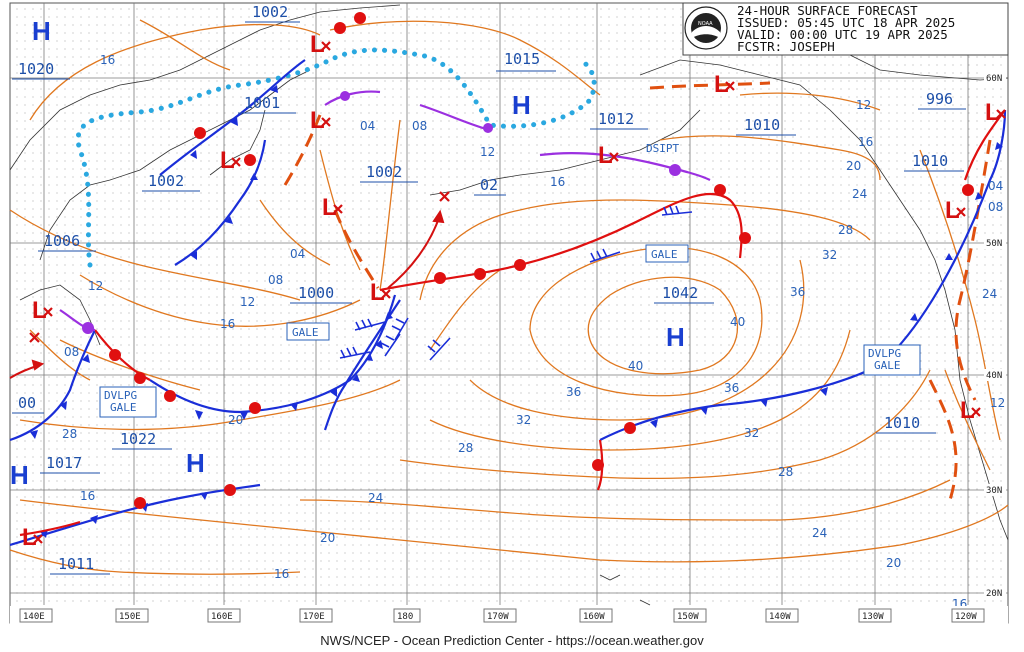 This screenshot has width=1024, height=652. Describe the element at coordinates (994, 244) in the screenshot. I see `svg-text: 50N` at that location.